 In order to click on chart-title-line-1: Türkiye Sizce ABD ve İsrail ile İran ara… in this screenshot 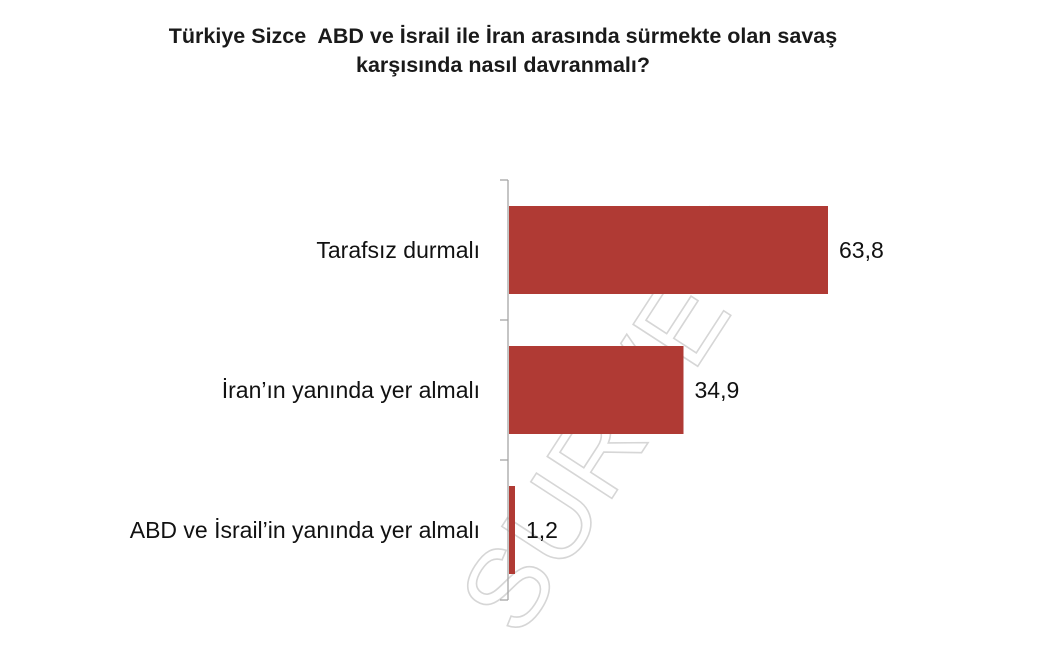, I will do `click(503, 36)`.